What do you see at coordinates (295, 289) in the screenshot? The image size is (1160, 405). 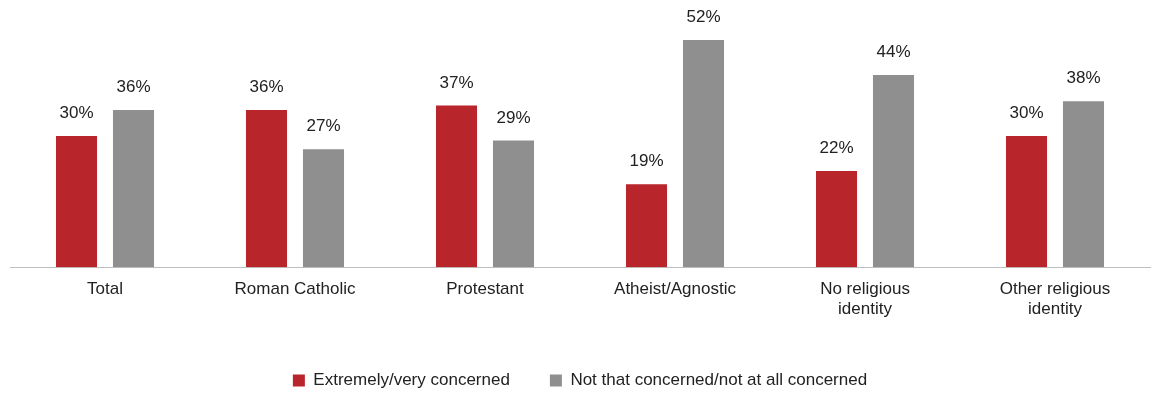 I see `x-tick-label: Roman Catholic` at bounding box center [295, 289].